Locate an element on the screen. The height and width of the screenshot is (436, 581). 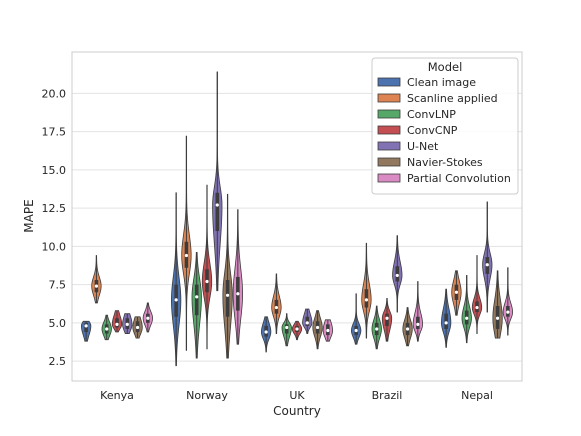
x-tick-label: Kenya is located at coordinates (117, 395).